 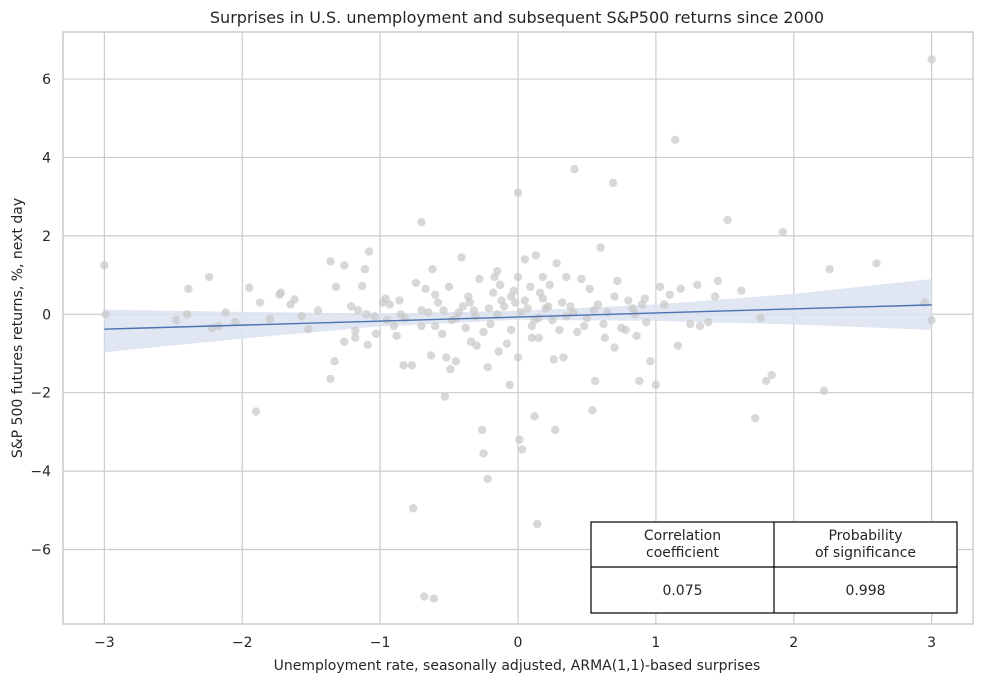 I want to click on y-tick-label: 2, so click(x=46, y=237).